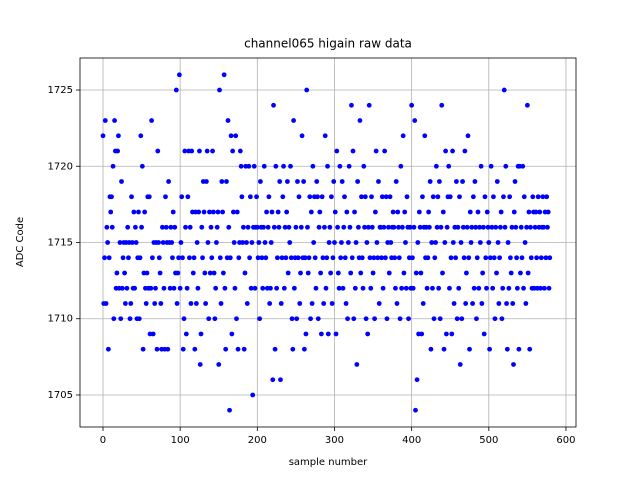  What do you see at coordinates (180, 440) in the screenshot?
I see `x-tick-label: 100` at bounding box center [180, 440].